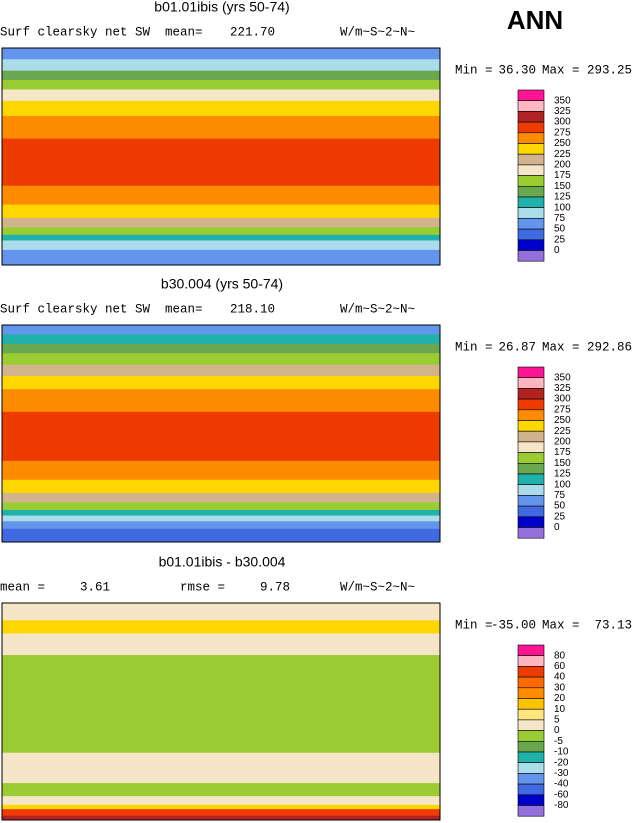 The height and width of the screenshot is (823, 634). I want to click on colorbar-label: 60, so click(560, 666).